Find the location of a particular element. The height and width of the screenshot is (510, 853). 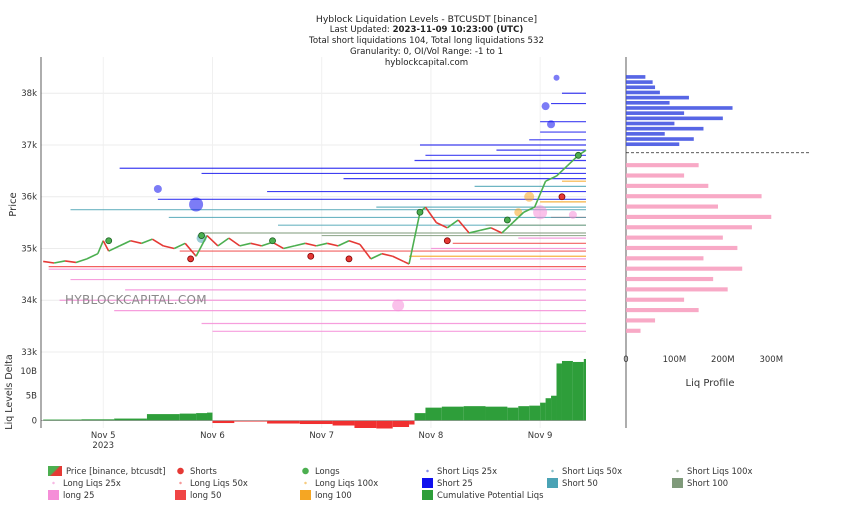

y-tick-label: 36k is located at coordinates (29, 198).